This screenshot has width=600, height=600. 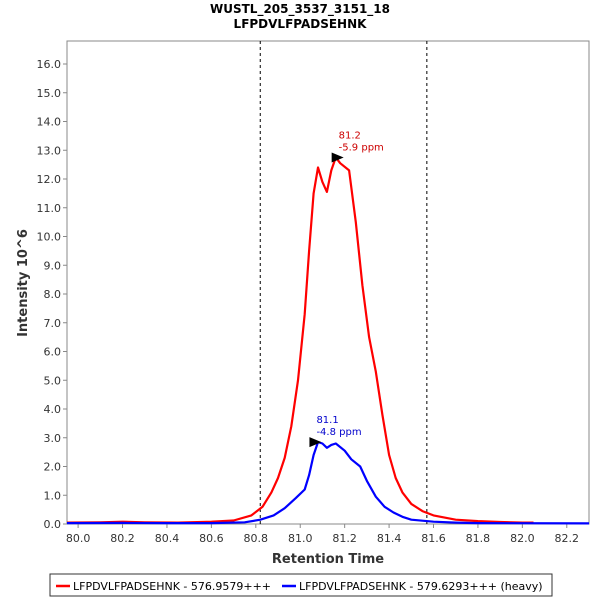 I want to click on peak-annotations: 81.2-5.9 ppm 81.1-4.8 ppm, so click(x=346, y=289).